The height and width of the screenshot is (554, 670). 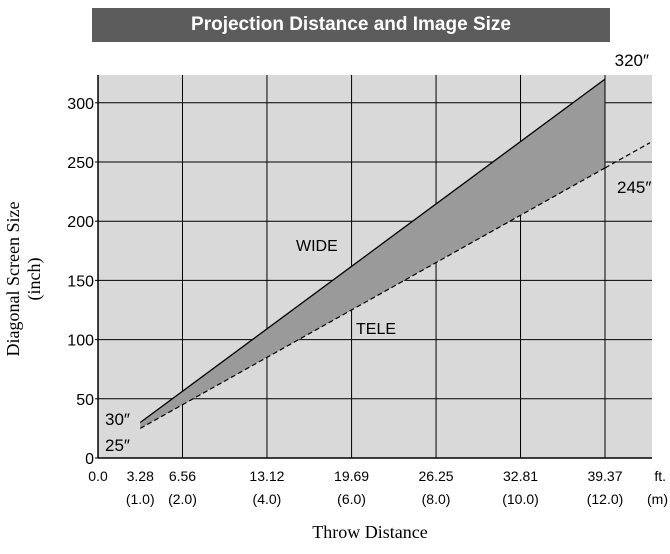 I want to click on chart-title-bar: Projection Distance and Image Size, so click(x=351, y=25).